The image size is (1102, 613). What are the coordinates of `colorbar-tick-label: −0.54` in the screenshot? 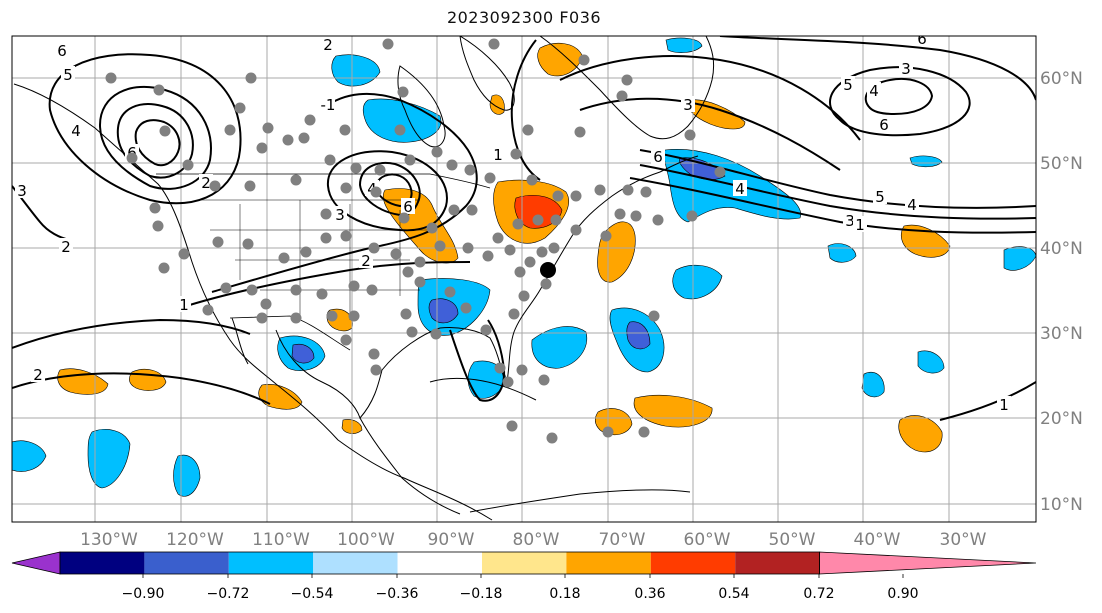 It's located at (312, 594).